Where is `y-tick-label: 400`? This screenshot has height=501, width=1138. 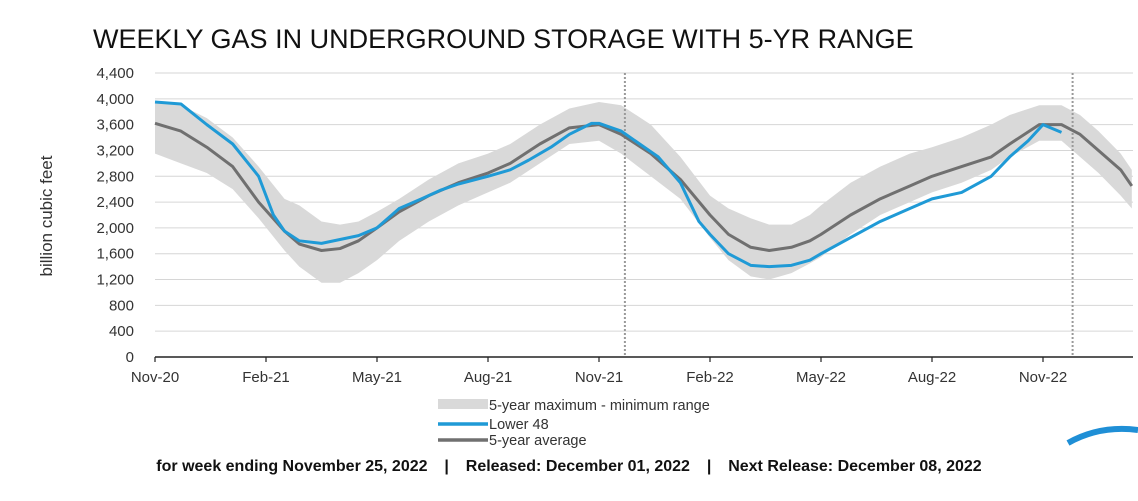
y-tick-label: 400 is located at coordinates (121, 331).